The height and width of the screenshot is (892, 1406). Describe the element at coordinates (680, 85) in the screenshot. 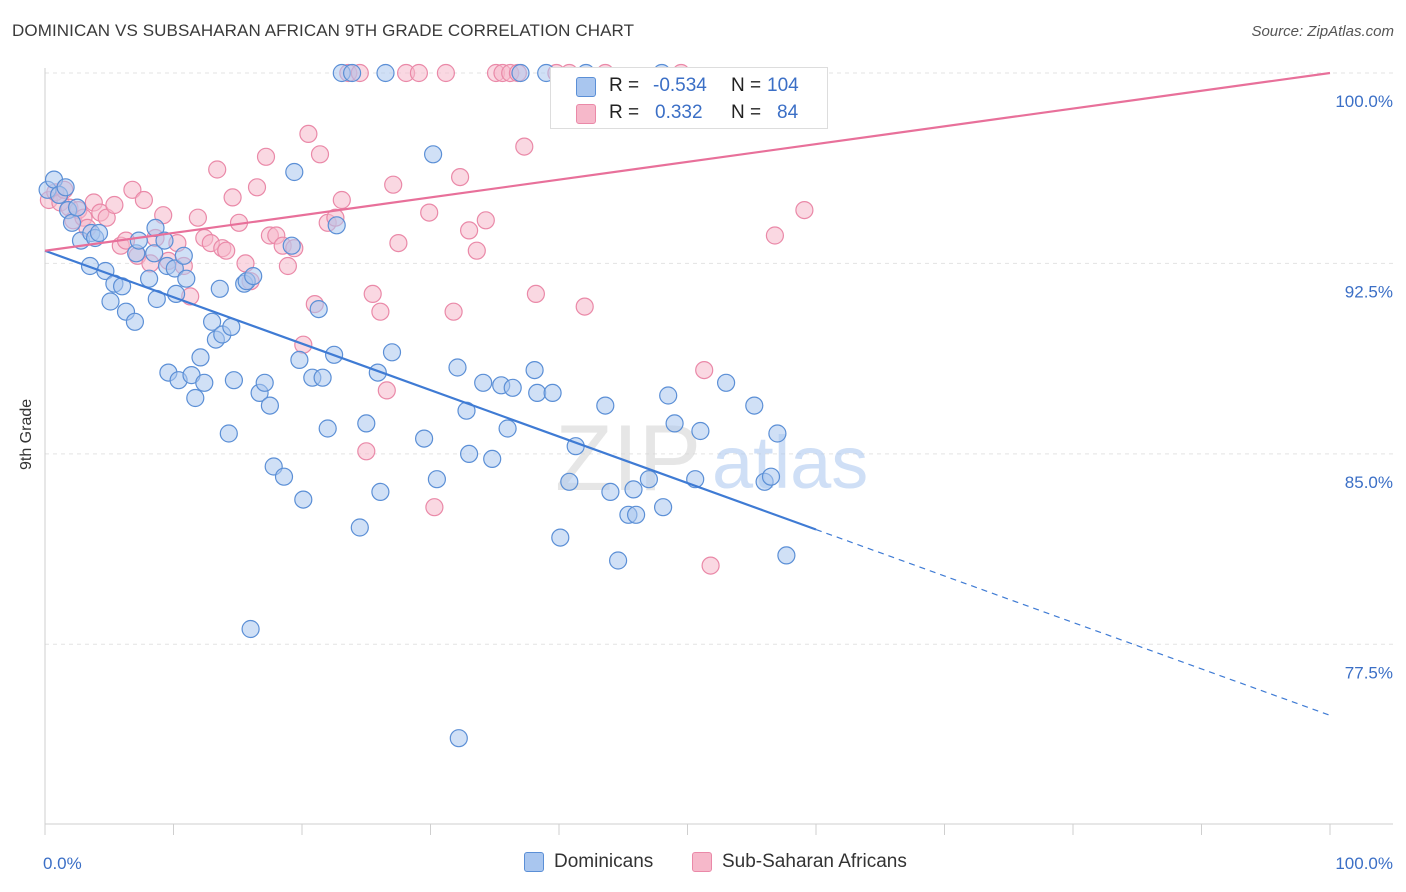

I see `r-value: -0.534` at that location.